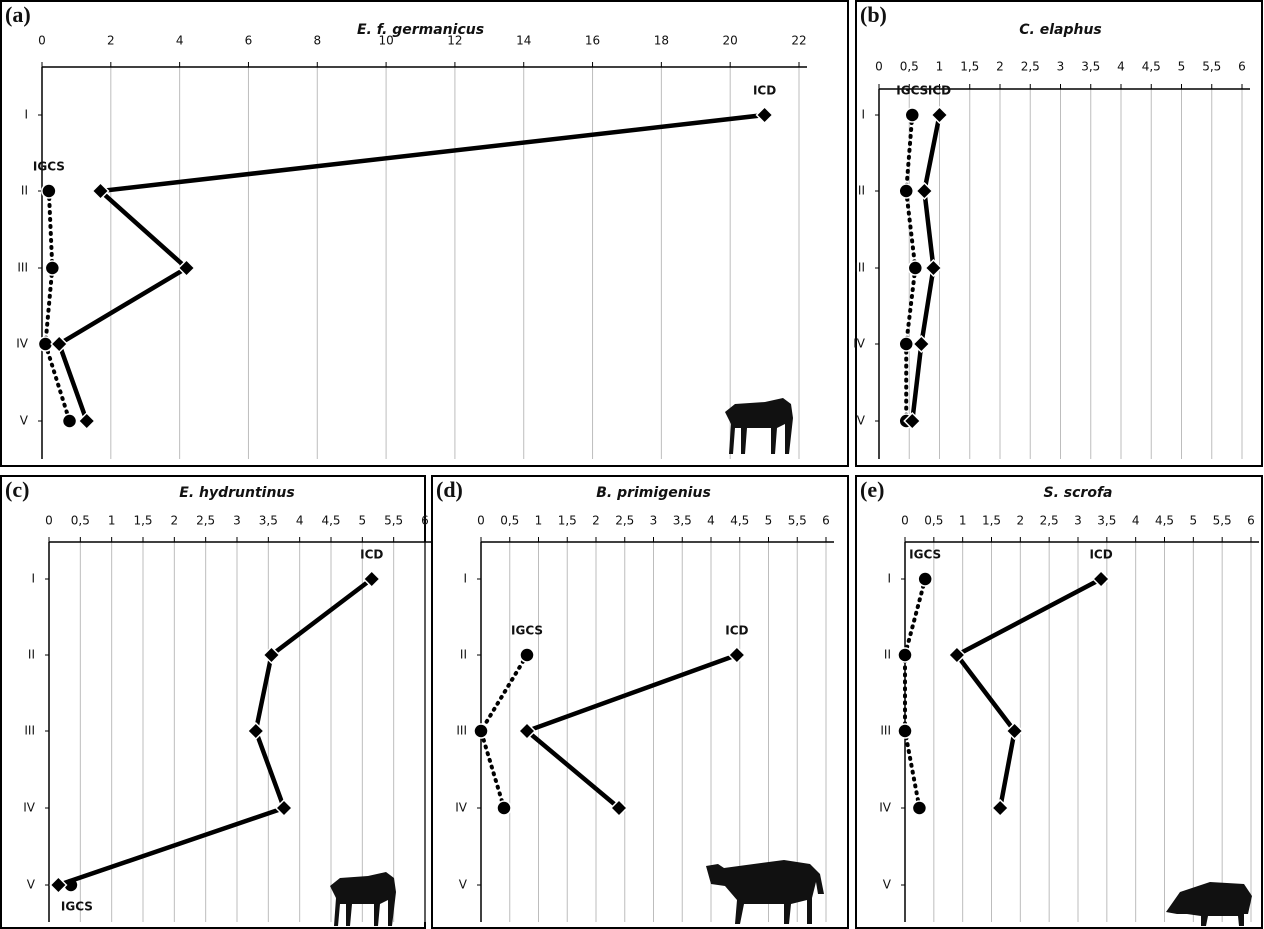  Describe the element at coordinates (363, 899) in the screenshot. I see `ass-silhouette` at that location.